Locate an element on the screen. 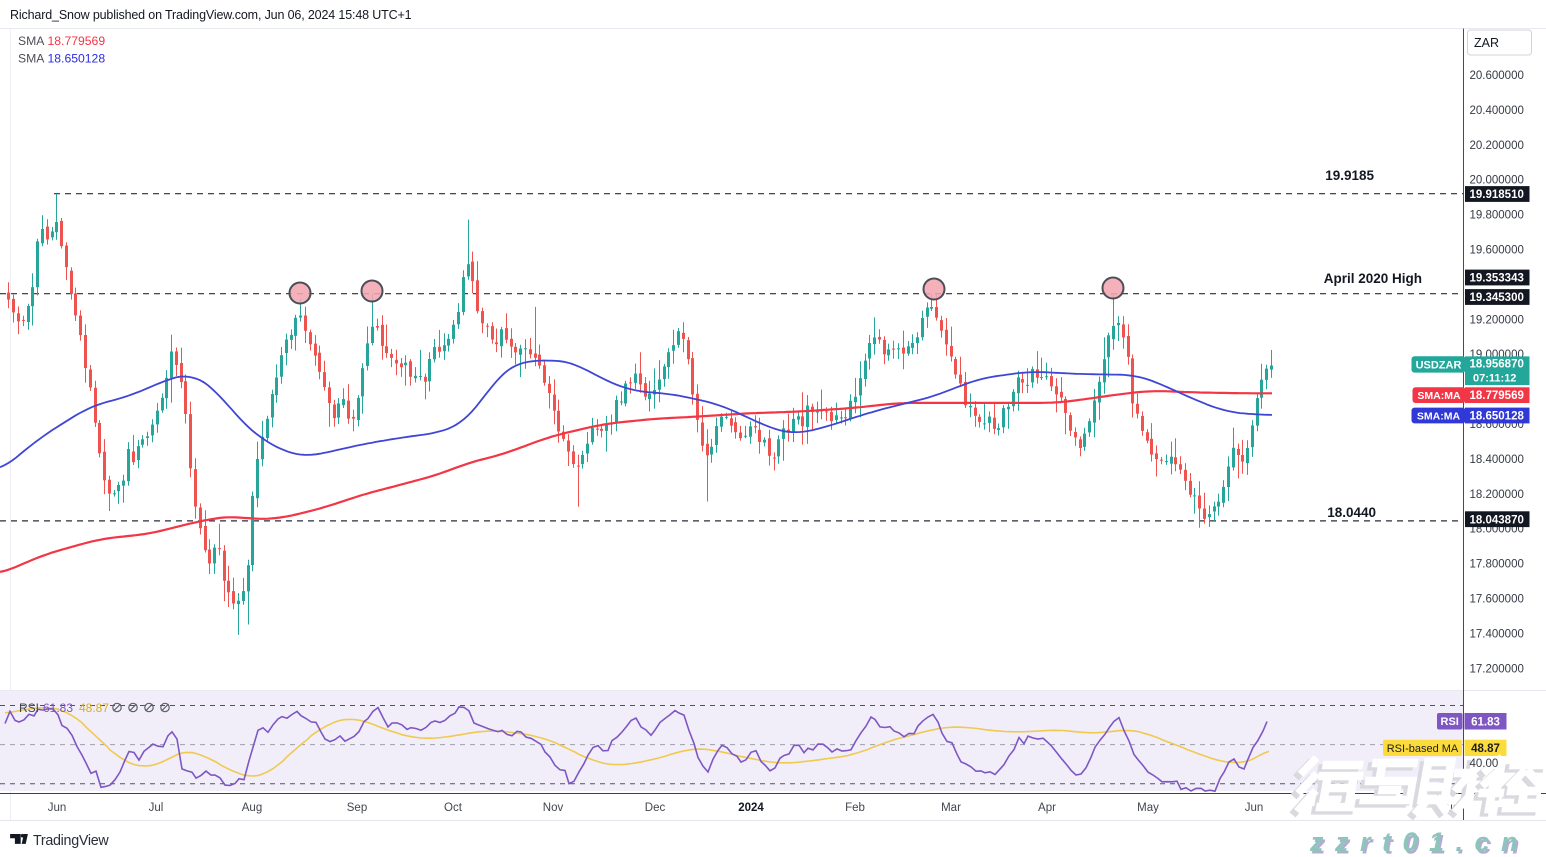 The width and height of the screenshot is (1546, 857). svg-text: 18.0440 is located at coordinates (1351, 512).